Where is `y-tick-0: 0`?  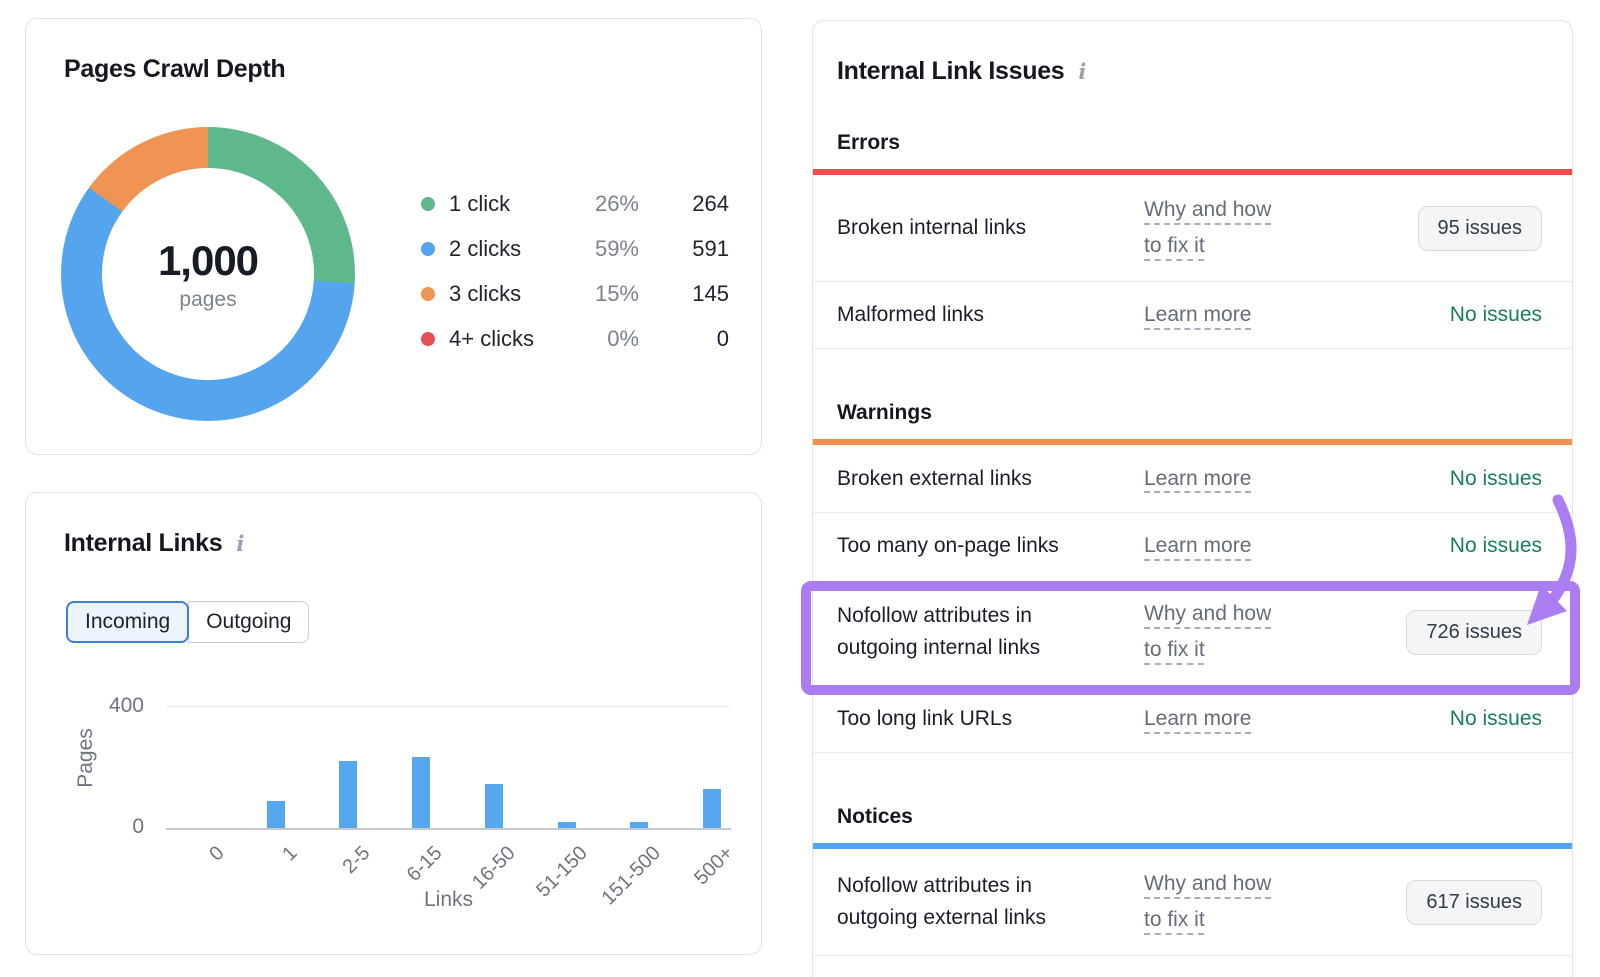 y-tick-0: 0 is located at coordinates (138, 826).